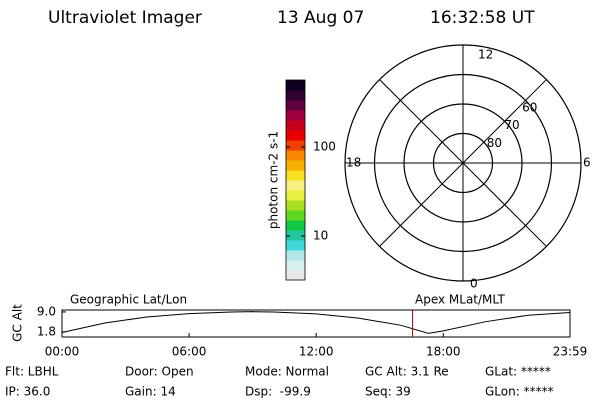 Image resolution: width=600 pixels, height=400 pixels. What do you see at coordinates (189, 352) in the screenshot?
I see `x-tick-label: 06:00` at bounding box center [189, 352].